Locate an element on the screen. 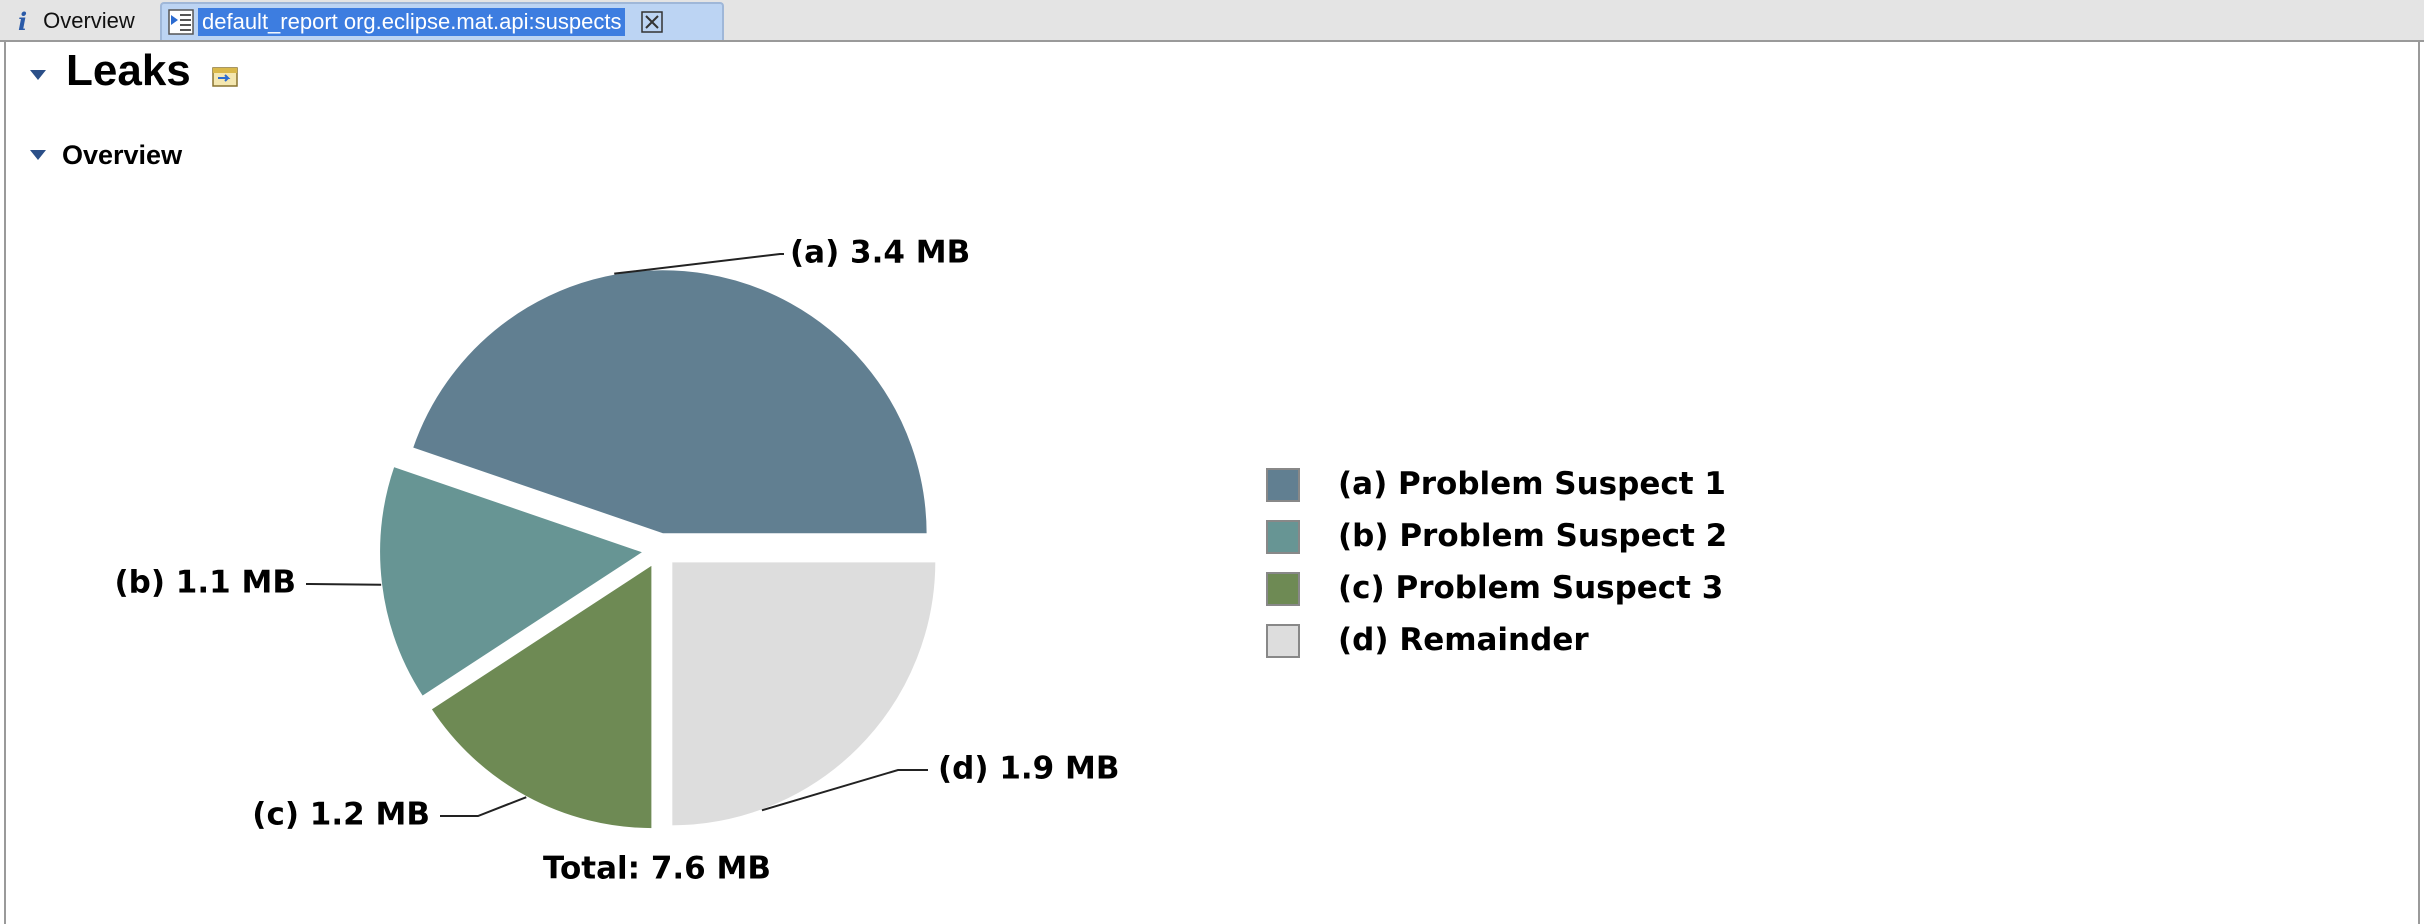  legend-swatch-c is located at coordinates (1283, 589).